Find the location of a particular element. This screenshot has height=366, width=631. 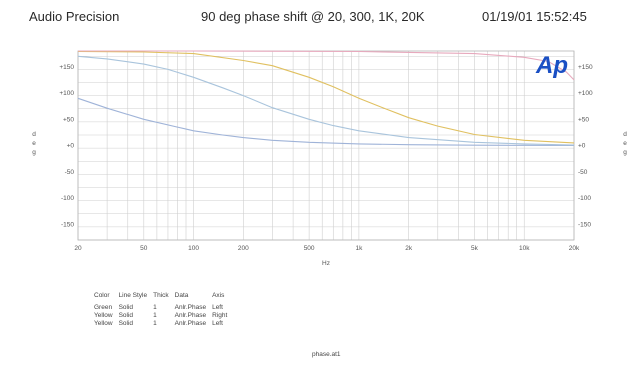

legend-cell: Right is located at coordinates (220, 315).